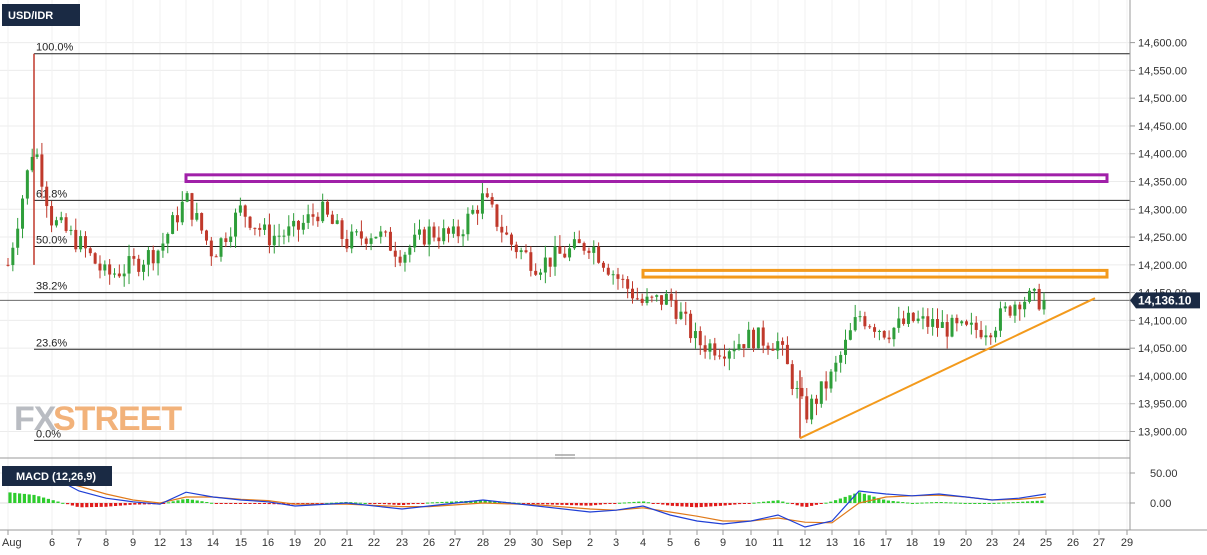  Describe the element at coordinates (241, 543) in the screenshot. I see `time-tick-label: 15` at that location.